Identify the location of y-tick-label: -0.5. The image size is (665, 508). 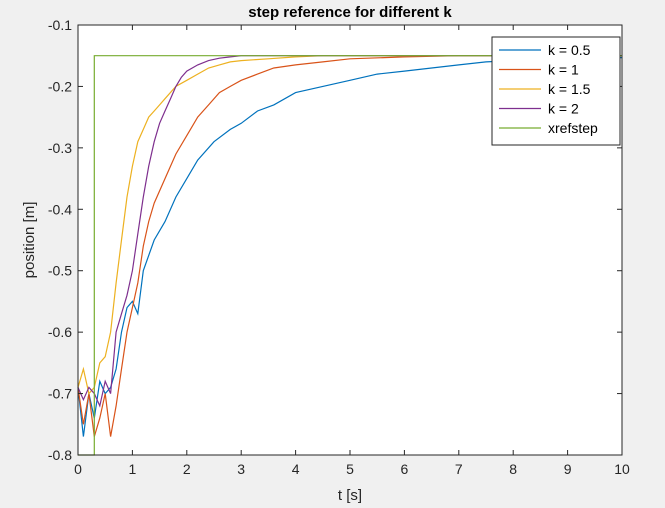
(60, 271).